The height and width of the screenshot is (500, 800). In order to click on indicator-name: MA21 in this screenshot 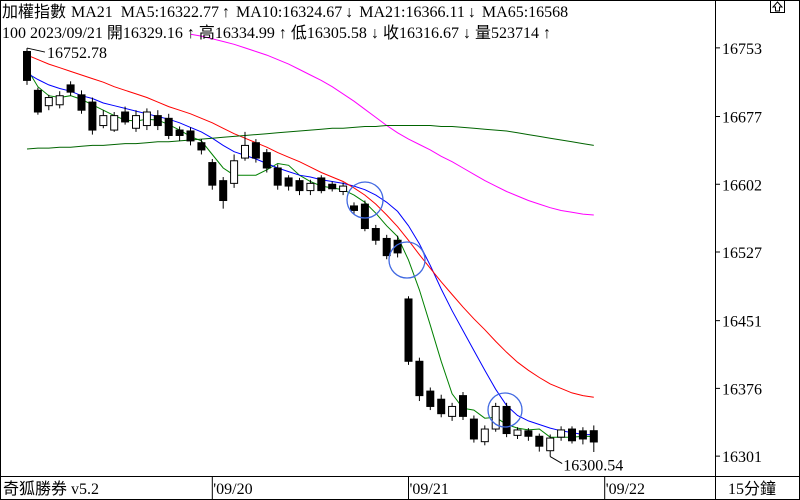, I will do `click(92, 12)`.